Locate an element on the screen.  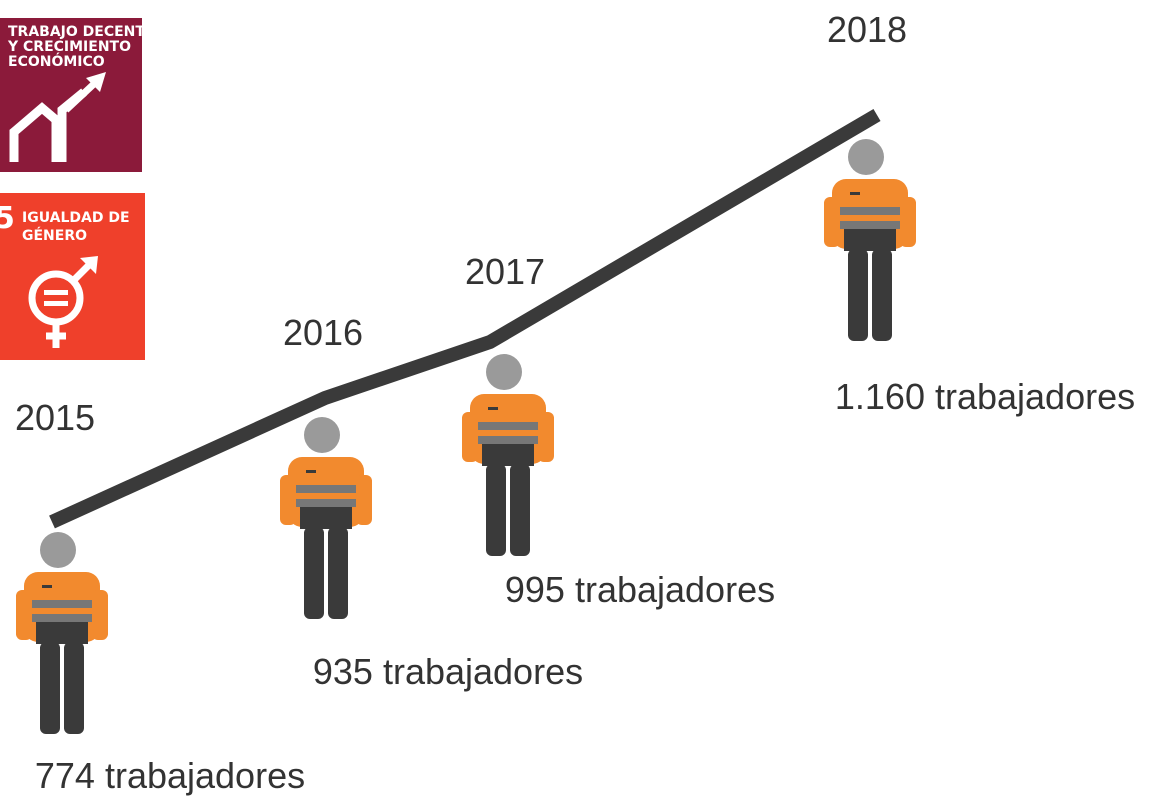
year: 2018 is located at coordinates (867, 29).